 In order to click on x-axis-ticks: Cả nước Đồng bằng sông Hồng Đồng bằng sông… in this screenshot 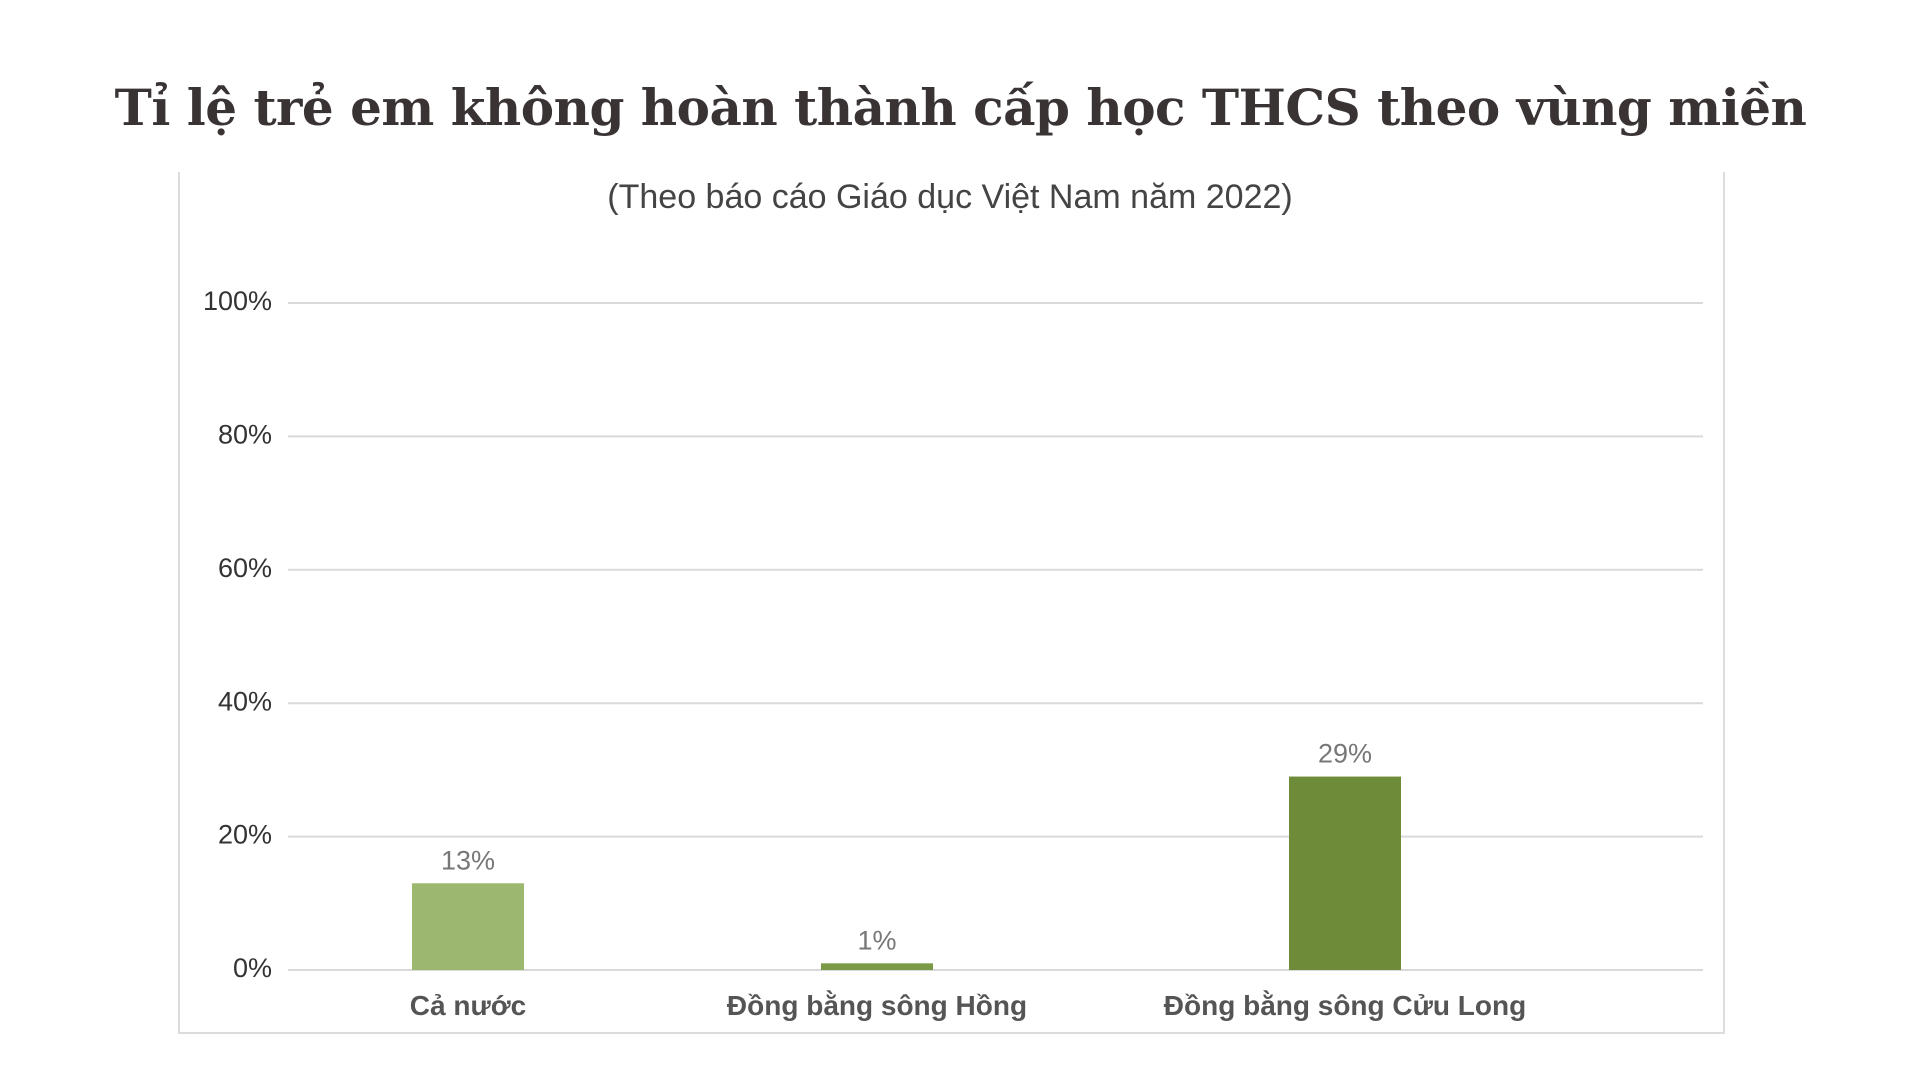, I will do `click(968, 1005)`.